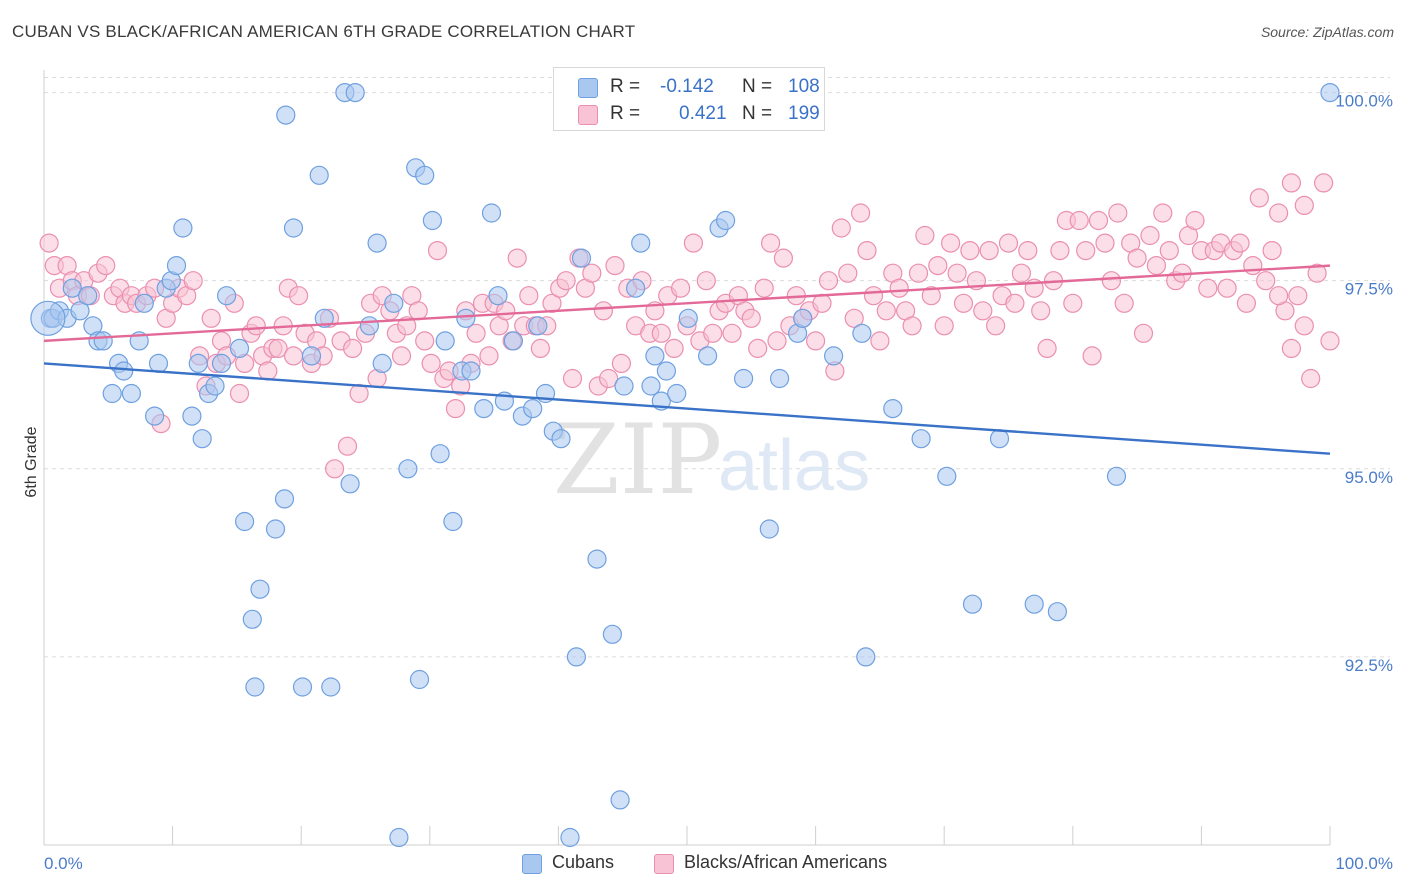 The width and height of the screenshot is (1406, 892). I want to click on y-tick-labels: 92.5% 95.0% 97.5% 100.0%, so click(1364, 383).